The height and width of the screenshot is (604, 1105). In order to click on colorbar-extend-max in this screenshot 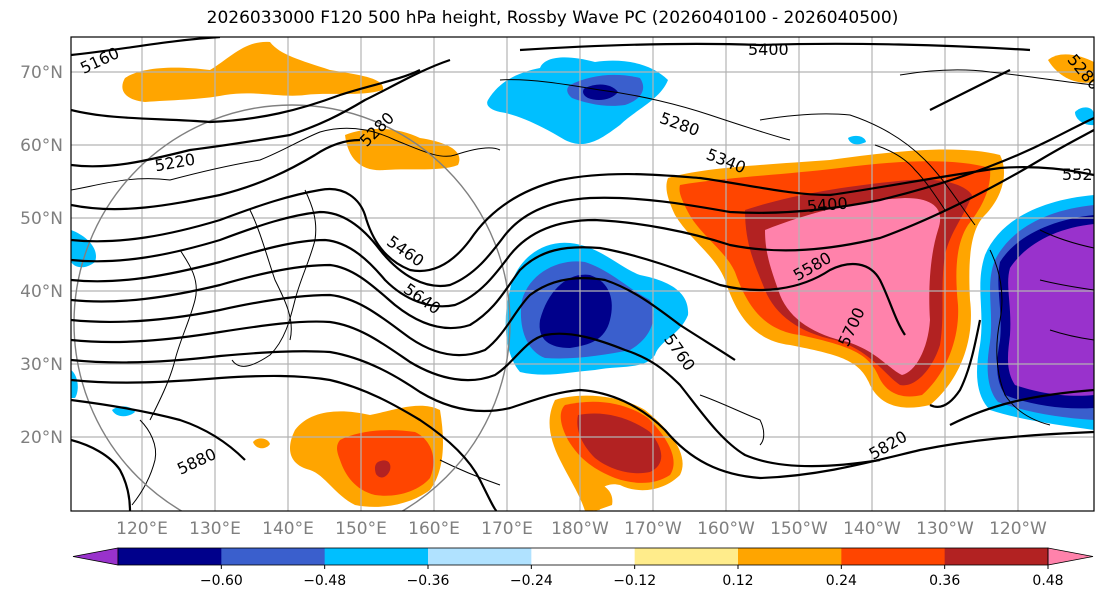, I will do `click(1070, 556)`.